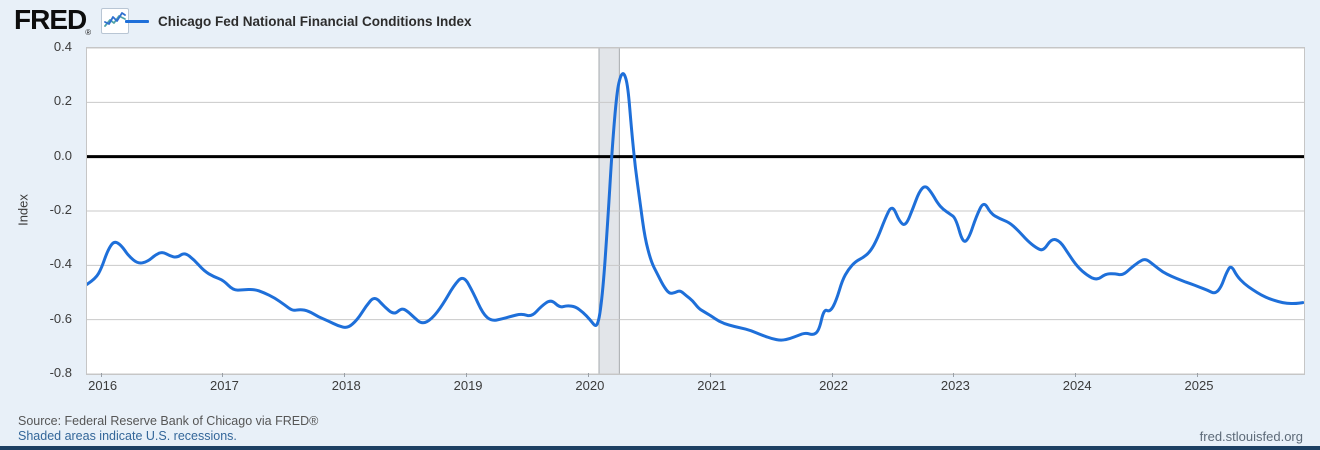 Image resolution: width=1320 pixels, height=450 pixels. What do you see at coordinates (1251, 436) in the screenshot?
I see `fred-site-link: fred.stlouisfed.org` at bounding box center [1251, 436].